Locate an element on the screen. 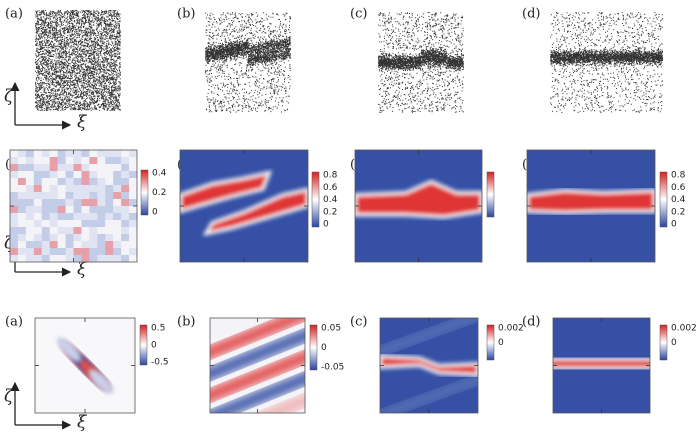 This screenshot has height=438, width=700. particles is located at coordinates (421, 62).